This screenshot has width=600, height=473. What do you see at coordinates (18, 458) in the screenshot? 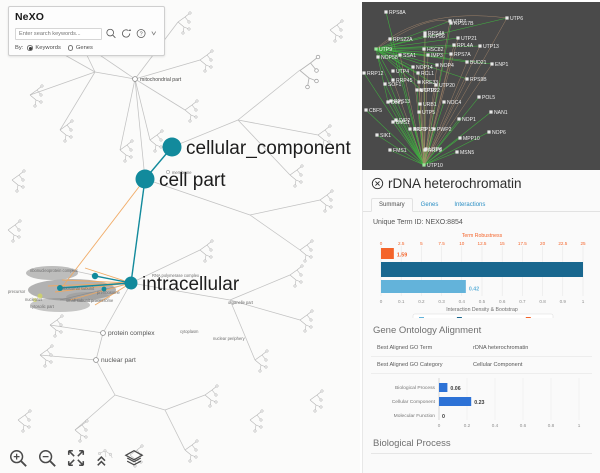
I see `zoom-in-icon` at bounding box center [18, 458].